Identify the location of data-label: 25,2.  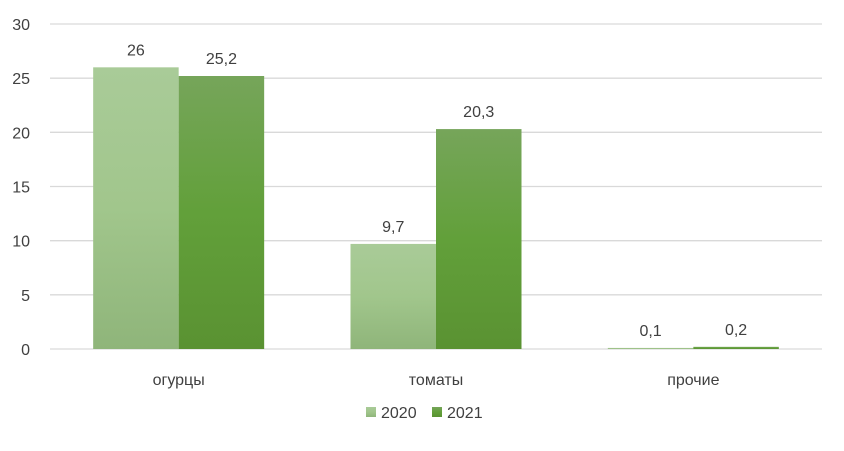
(221, 59).